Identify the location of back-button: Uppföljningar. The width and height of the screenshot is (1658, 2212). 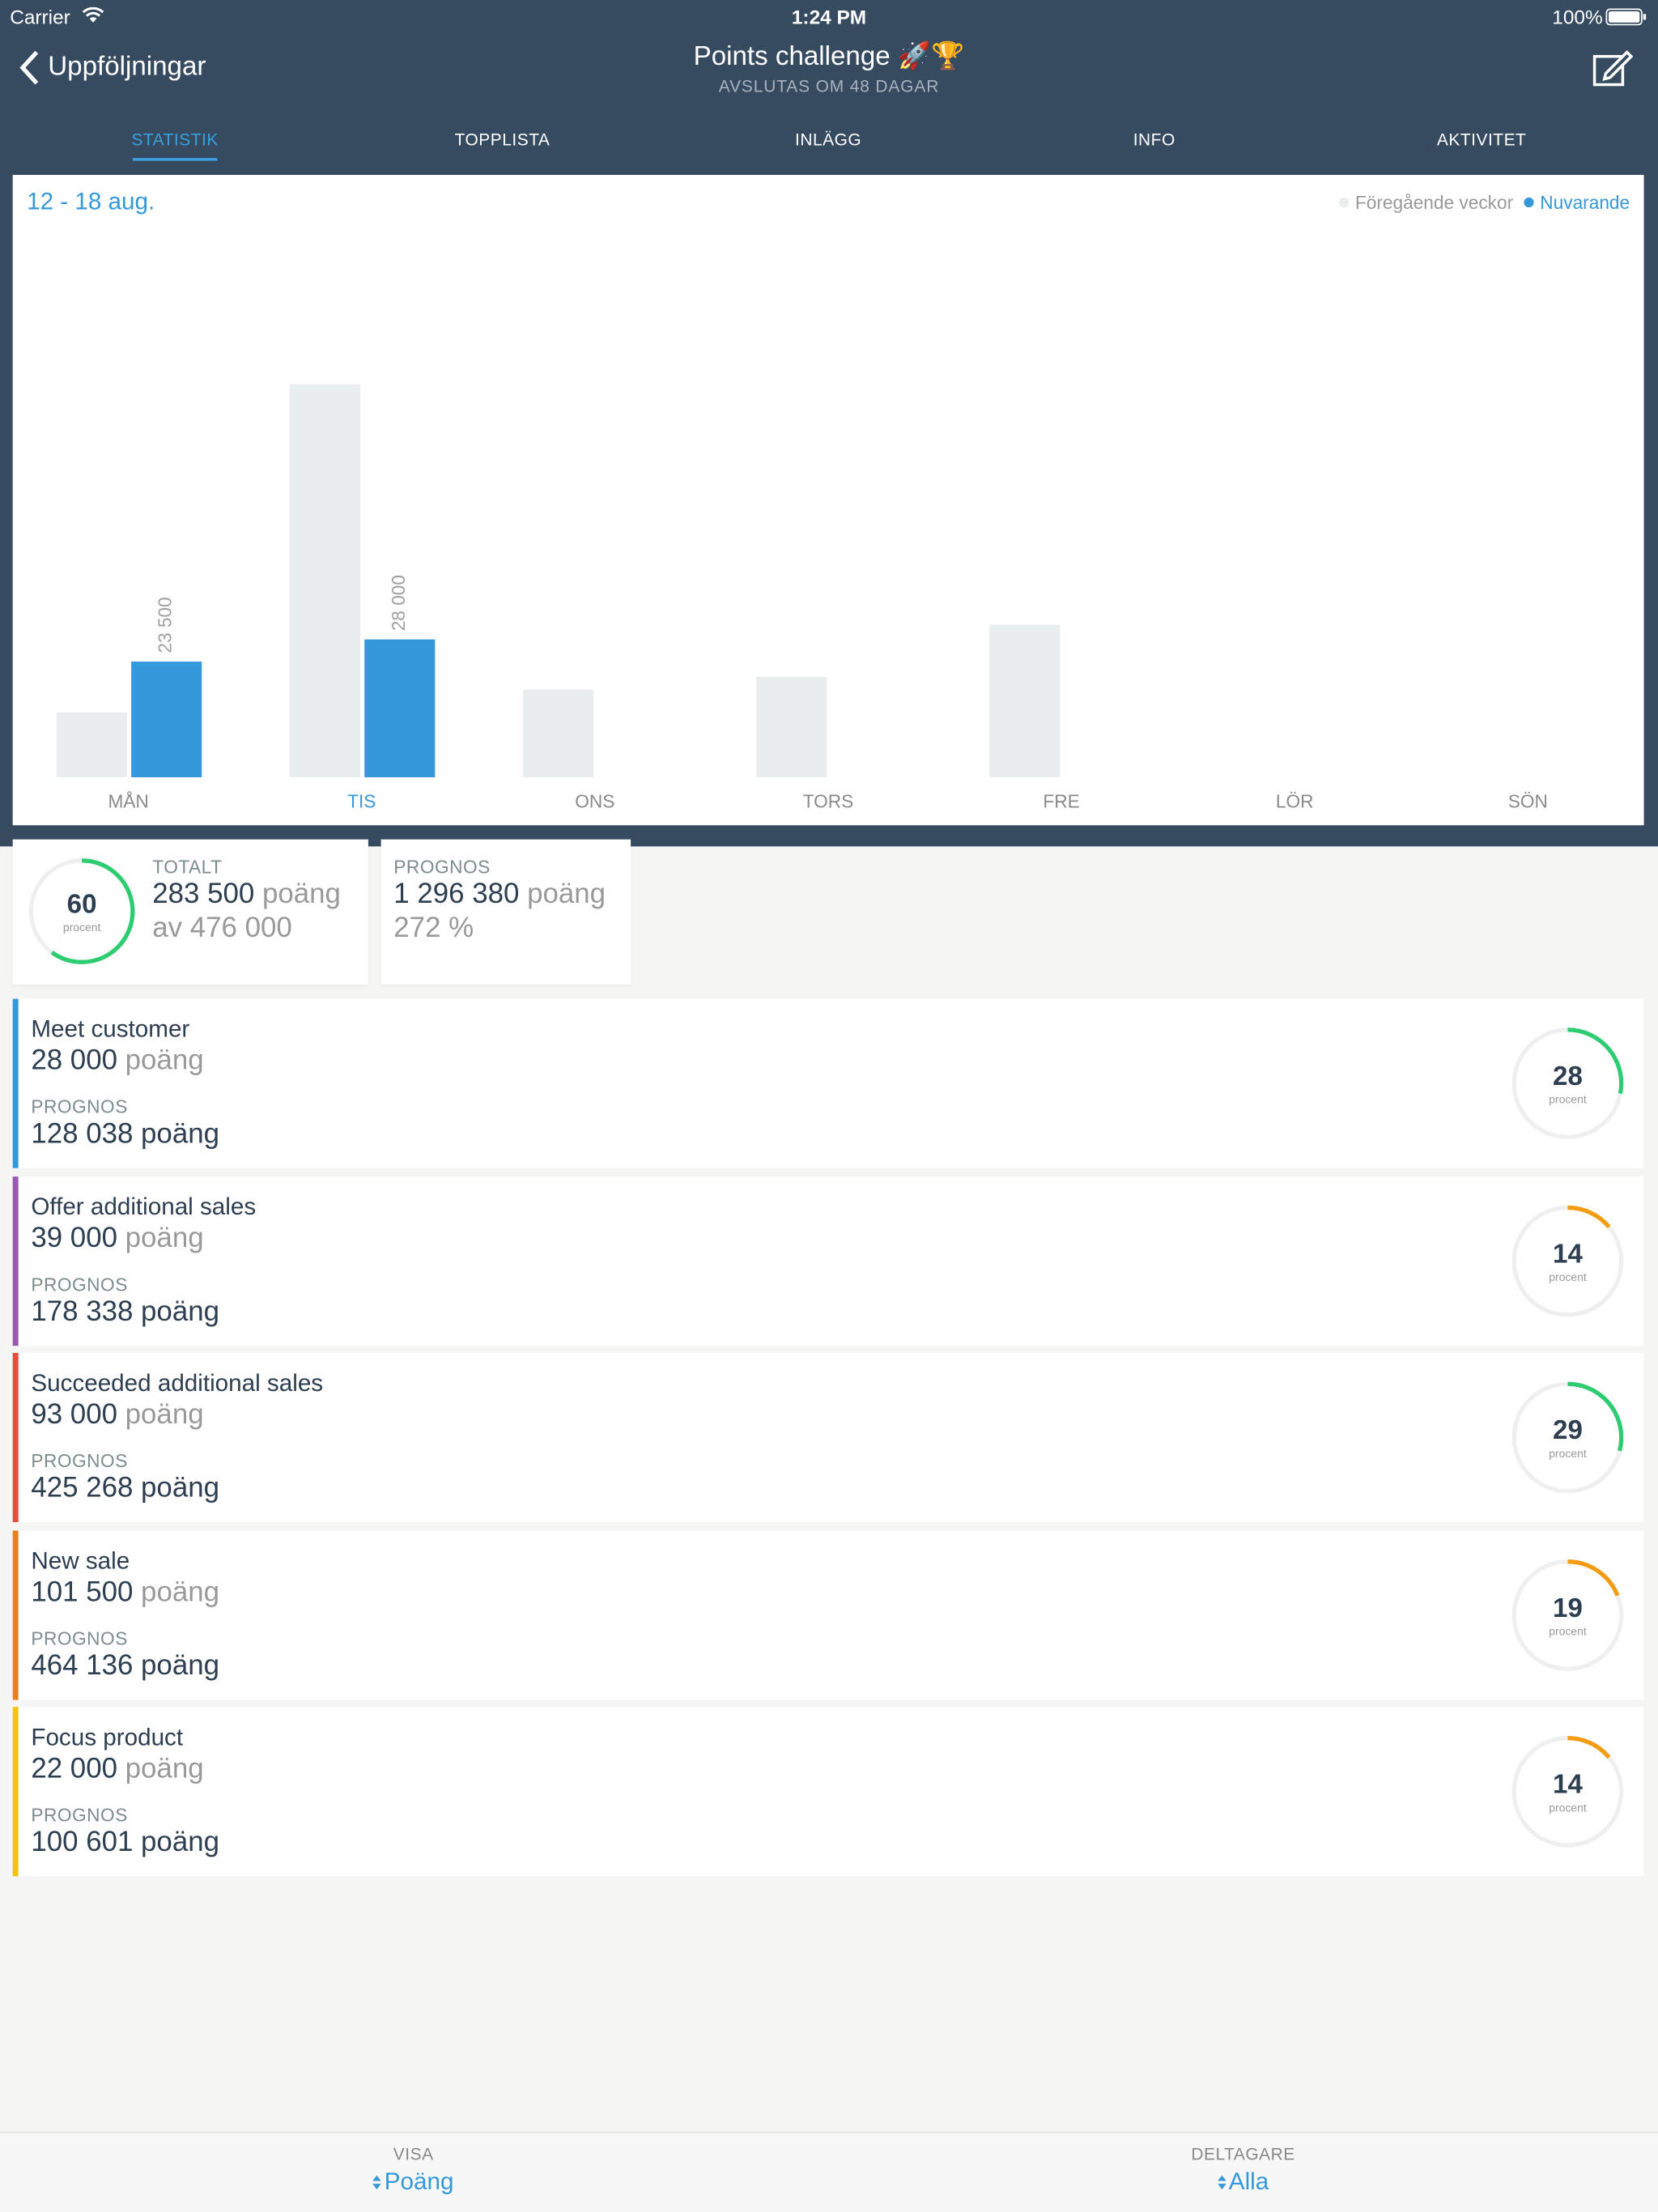
(127, 67).